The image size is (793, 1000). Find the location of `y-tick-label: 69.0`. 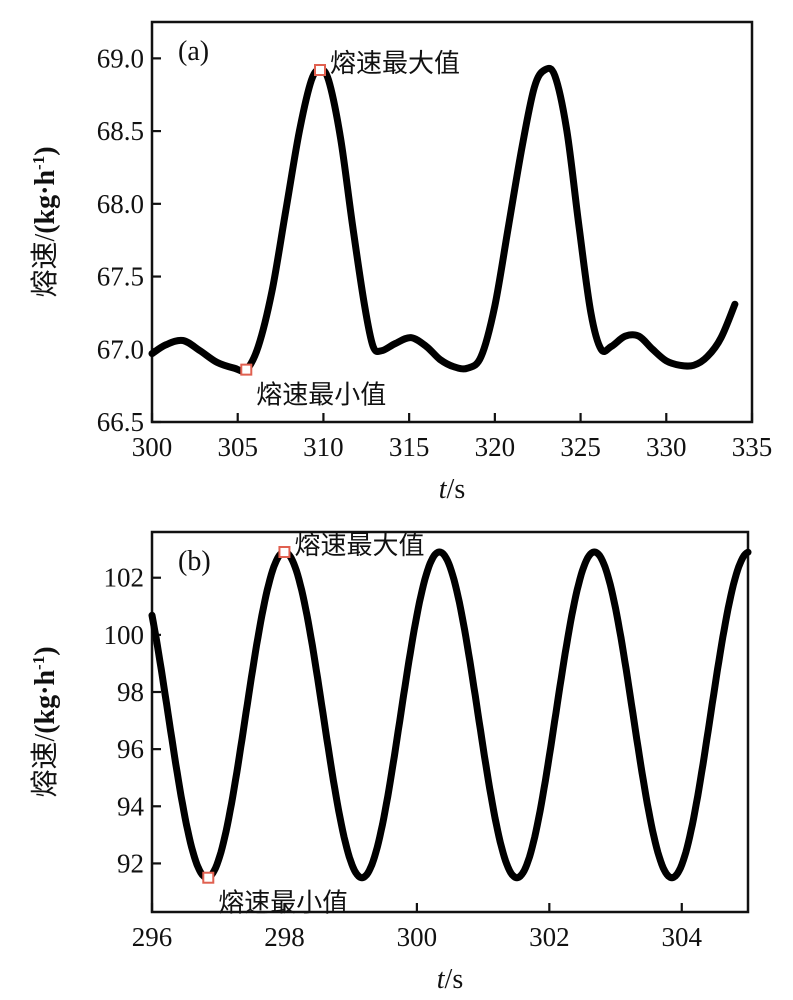

y-tick-label: 69.0 is located at coordinates (120, 58).